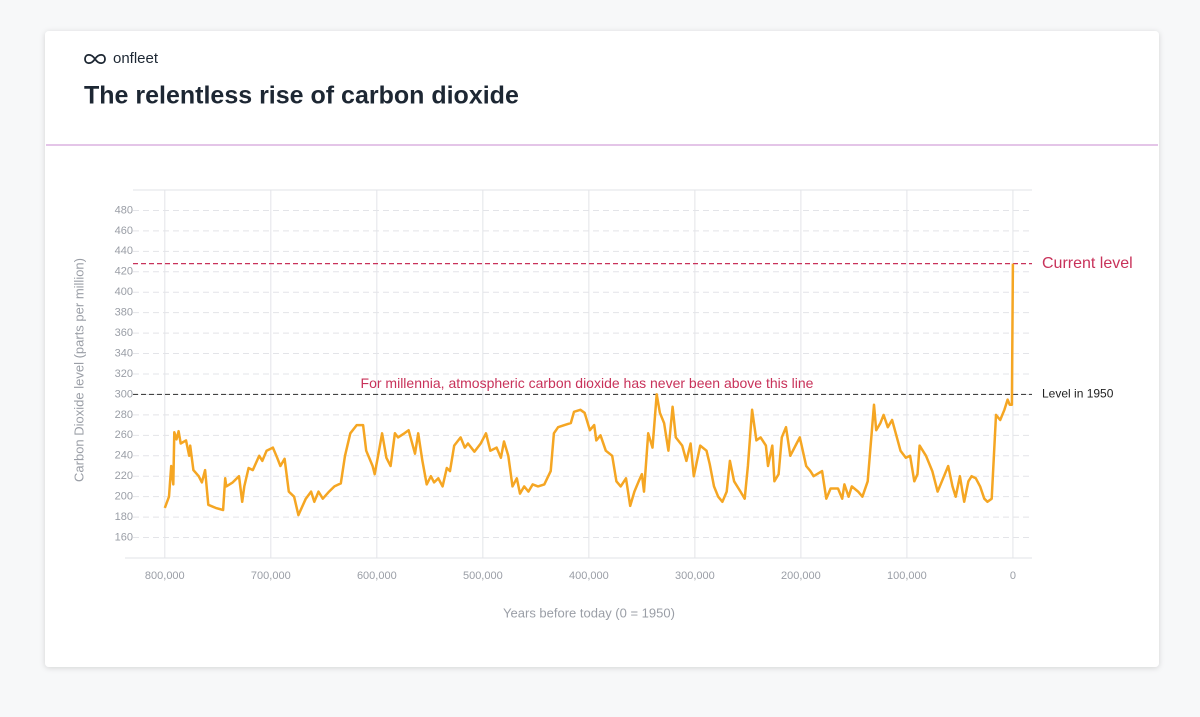 This screenshot has height=717, width=1200. What do you see at coordinates (1087, 263) in the screenshot?
I see `reference-label: Current level` at bounding box center [1087, 263].